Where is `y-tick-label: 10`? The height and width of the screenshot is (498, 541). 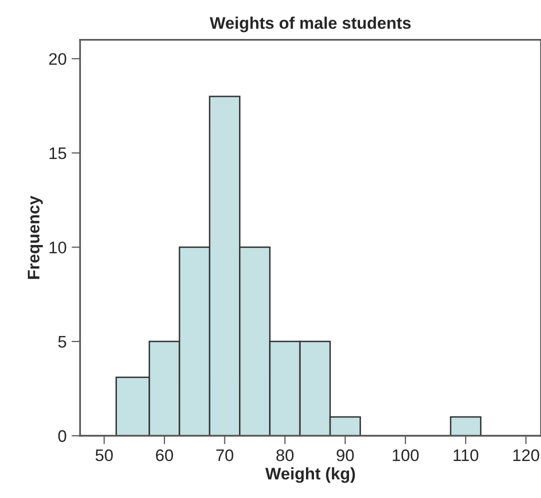
y-tick-label: 10 is located at coordinates (58, 248).